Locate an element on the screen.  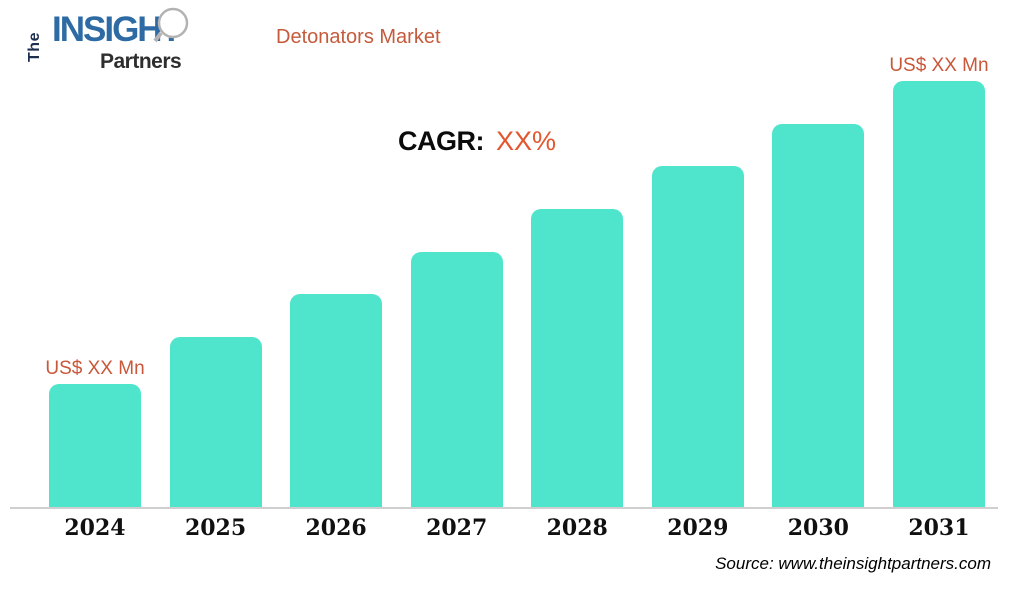
bar-group-2024: US$ XX Mn is located at coordinates (95, 433).